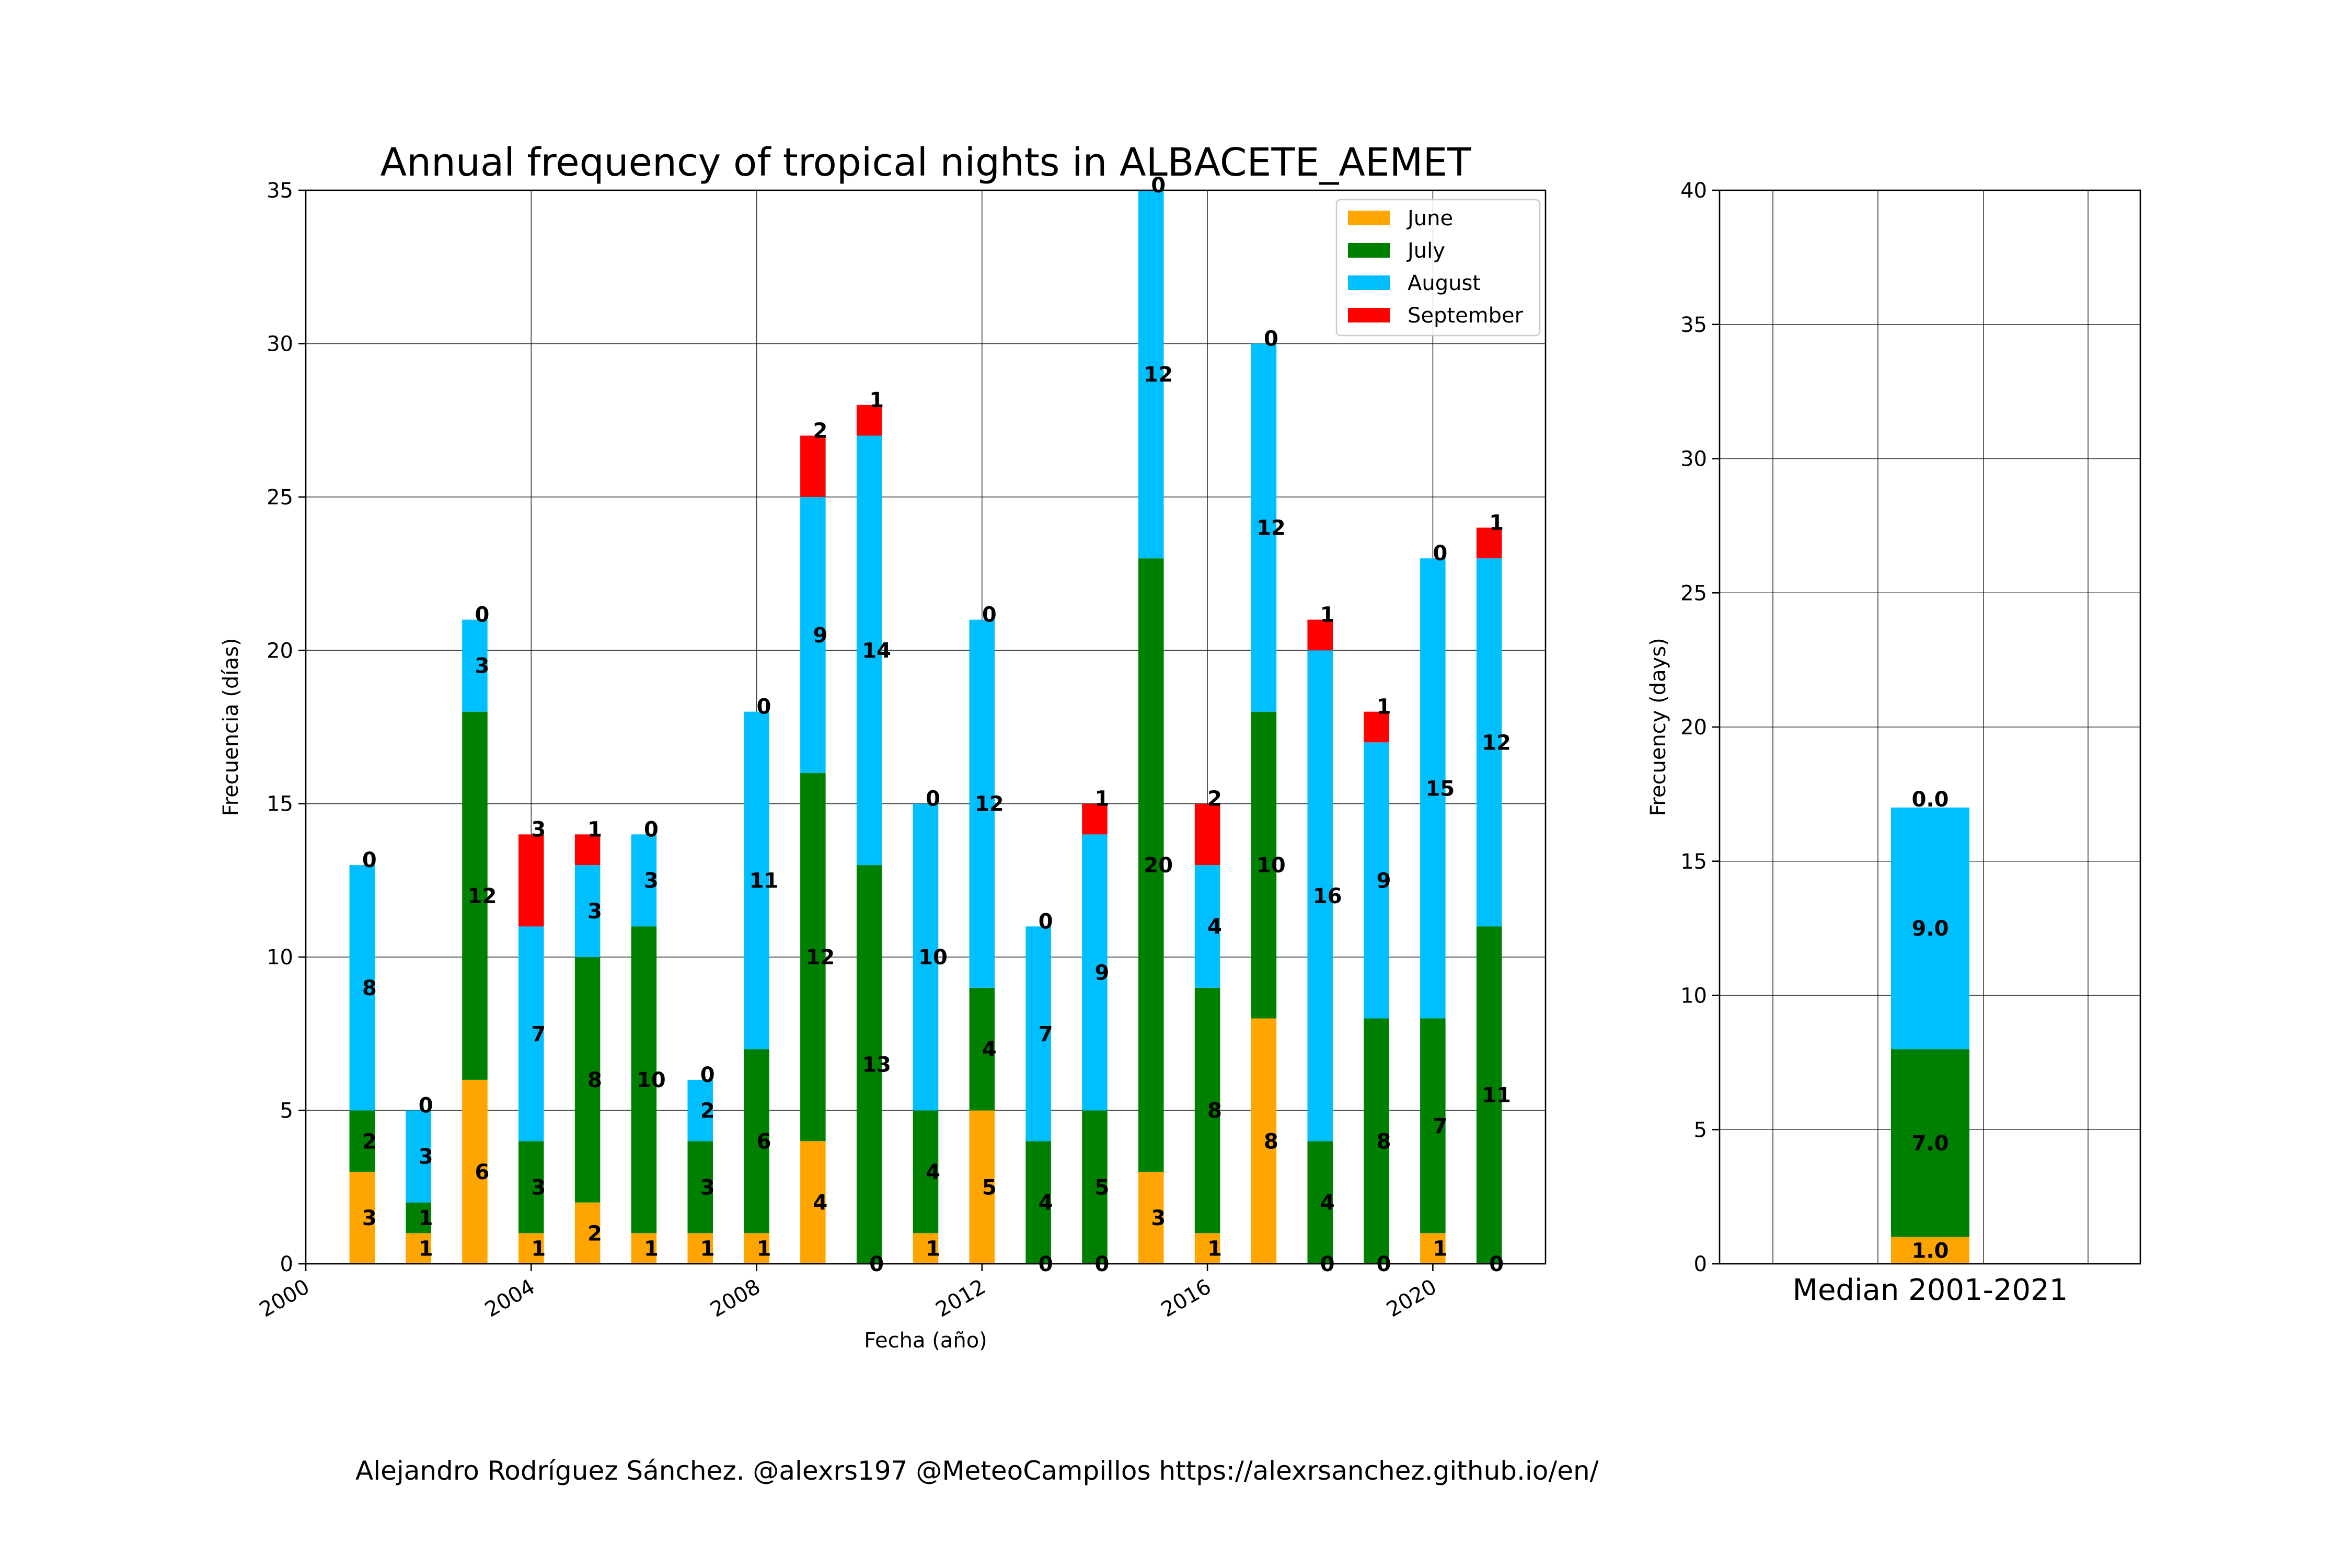 The width and height of the screenshot is (2352, 1568). I want to click on median-segment-label-june: 1.0, so click(1930, 1251).